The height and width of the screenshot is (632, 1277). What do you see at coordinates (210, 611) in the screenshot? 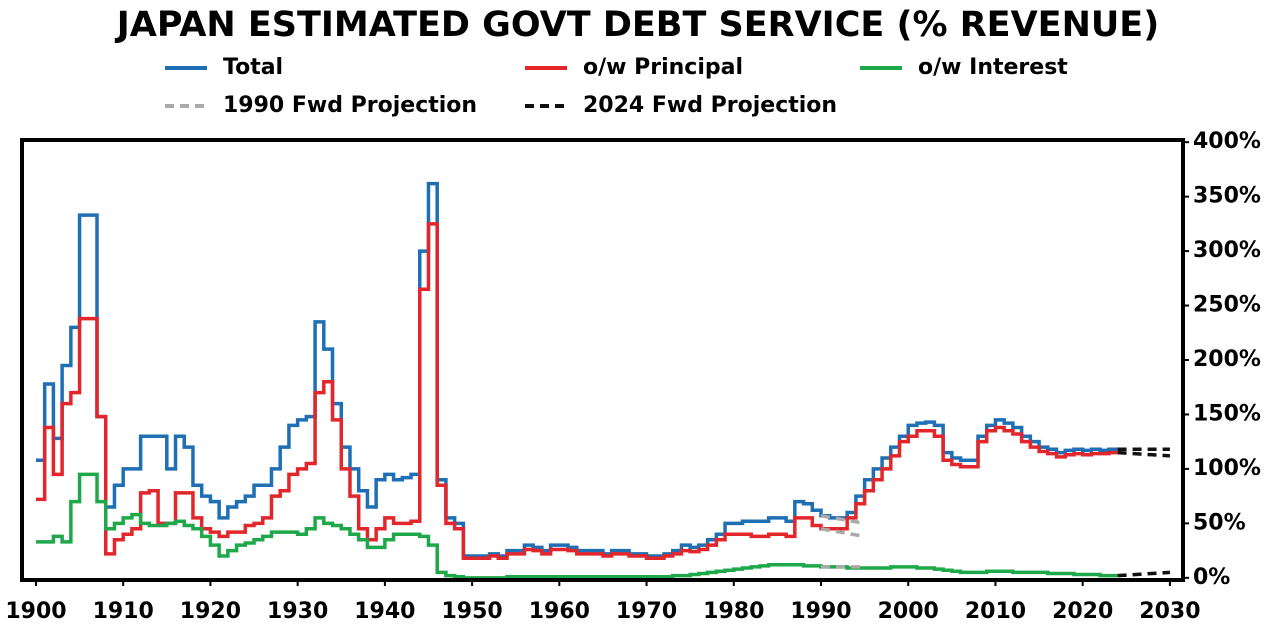
I see `x-tick-label: 1920` at bounding box center [210, 611].